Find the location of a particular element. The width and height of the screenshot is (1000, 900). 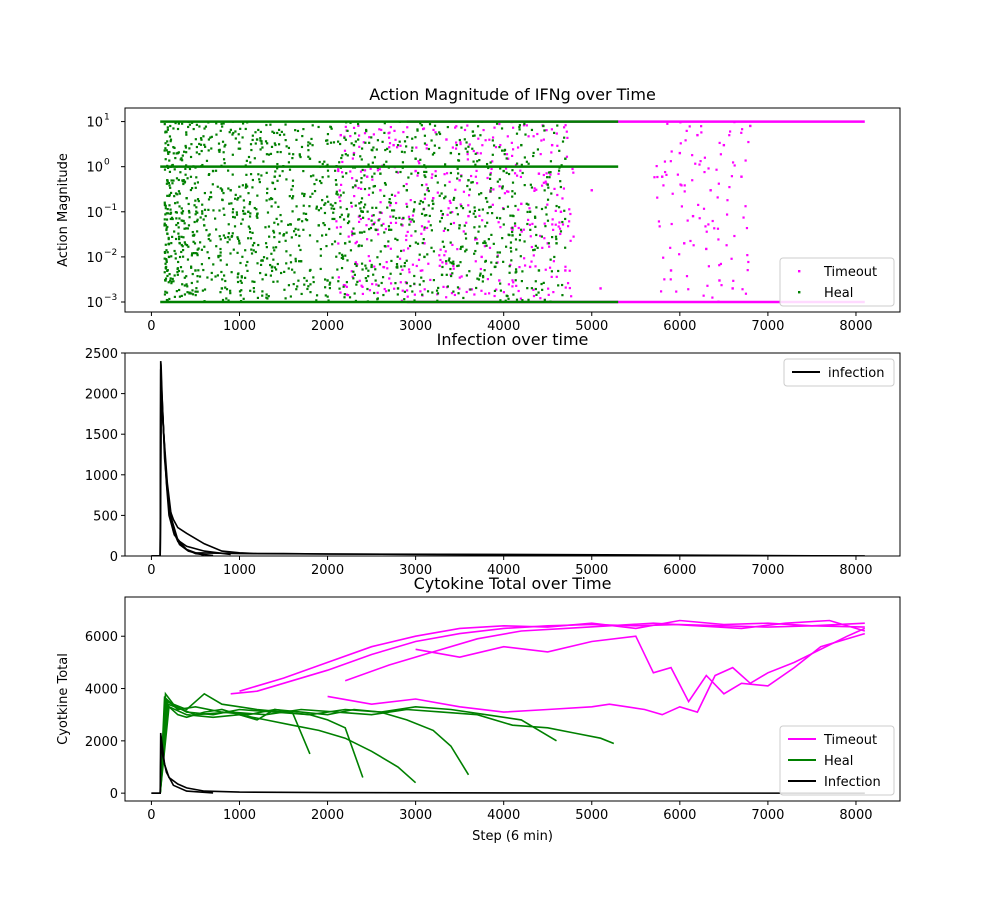

x-tick-label: 5000 is located at coordinates (591, 326).